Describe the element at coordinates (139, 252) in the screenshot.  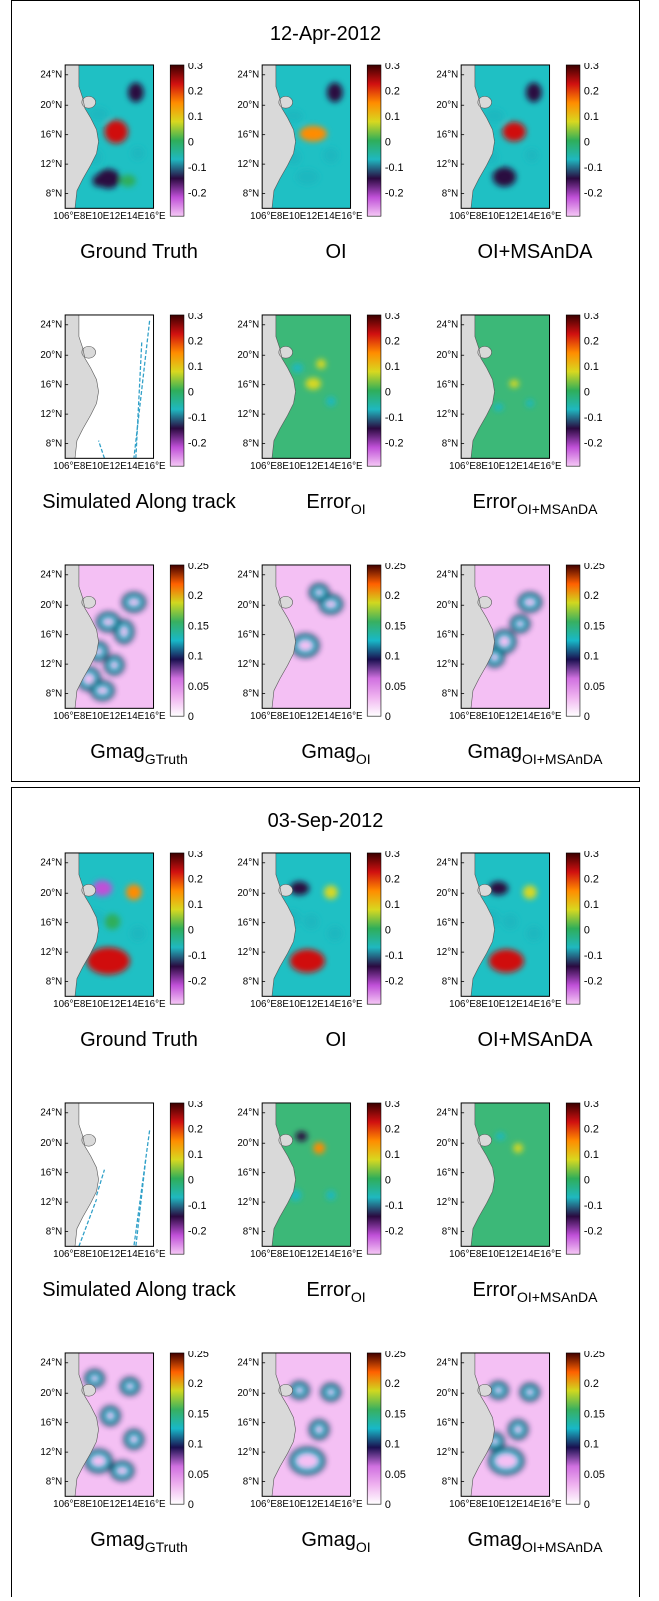
I see `map-caption: Ground Truth` at that location.